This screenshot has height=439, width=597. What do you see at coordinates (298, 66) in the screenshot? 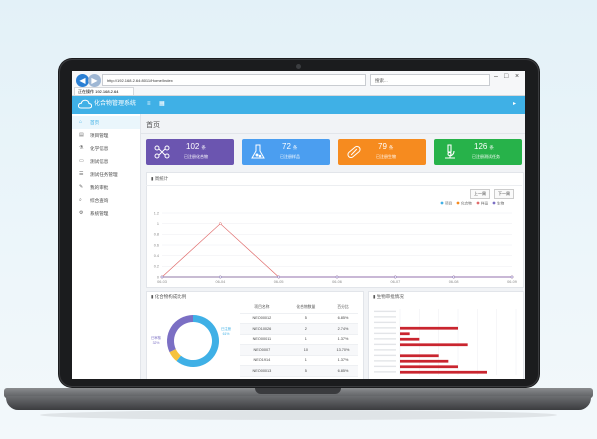
I see `webcam` at bounding box center [298, 66].